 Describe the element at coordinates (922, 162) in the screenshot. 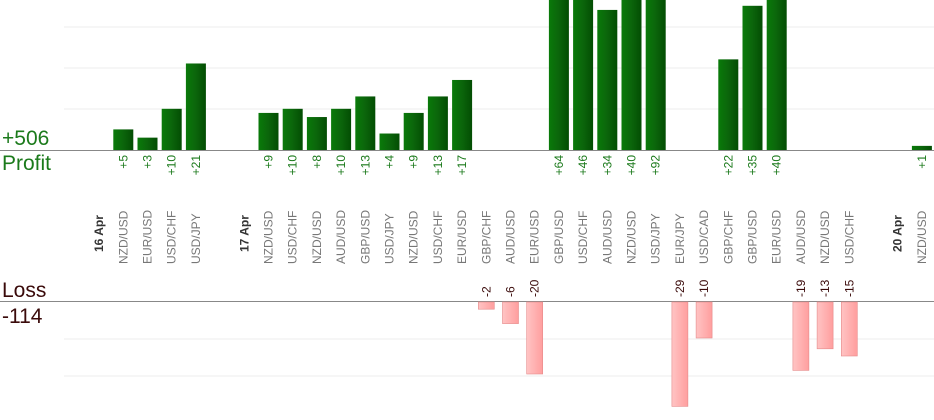

I see `value-label: +1` at that location.